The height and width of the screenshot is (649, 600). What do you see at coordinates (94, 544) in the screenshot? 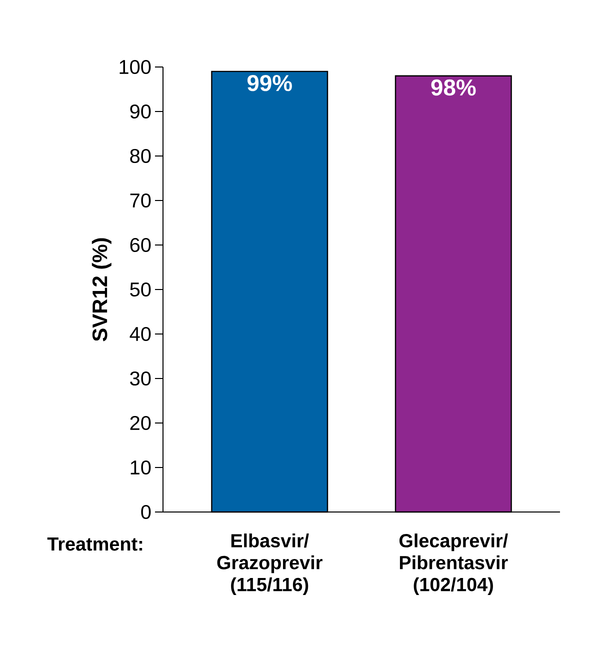
I see `x-axis-title: Treatment:` at bounding box center [94, 544].